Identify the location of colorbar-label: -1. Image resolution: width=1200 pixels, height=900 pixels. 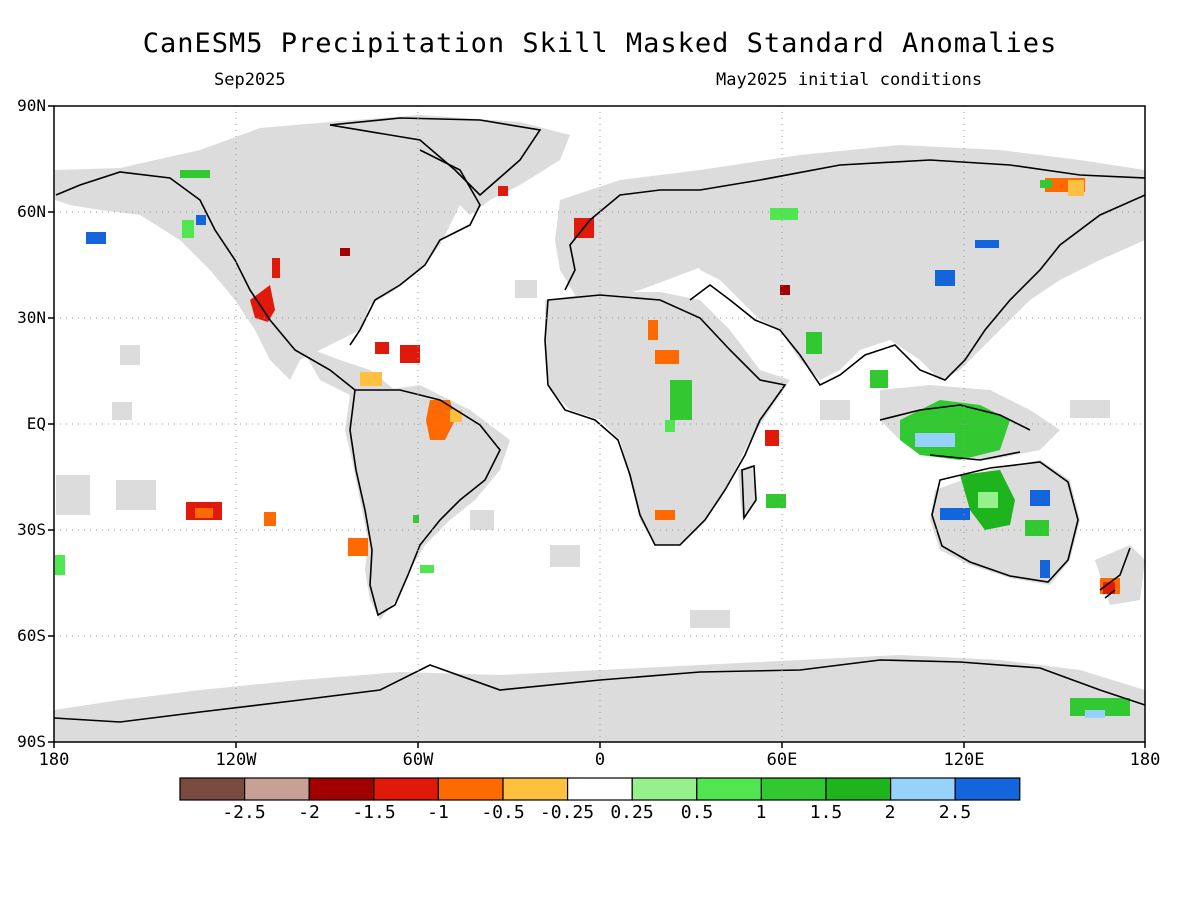
(438, 812).